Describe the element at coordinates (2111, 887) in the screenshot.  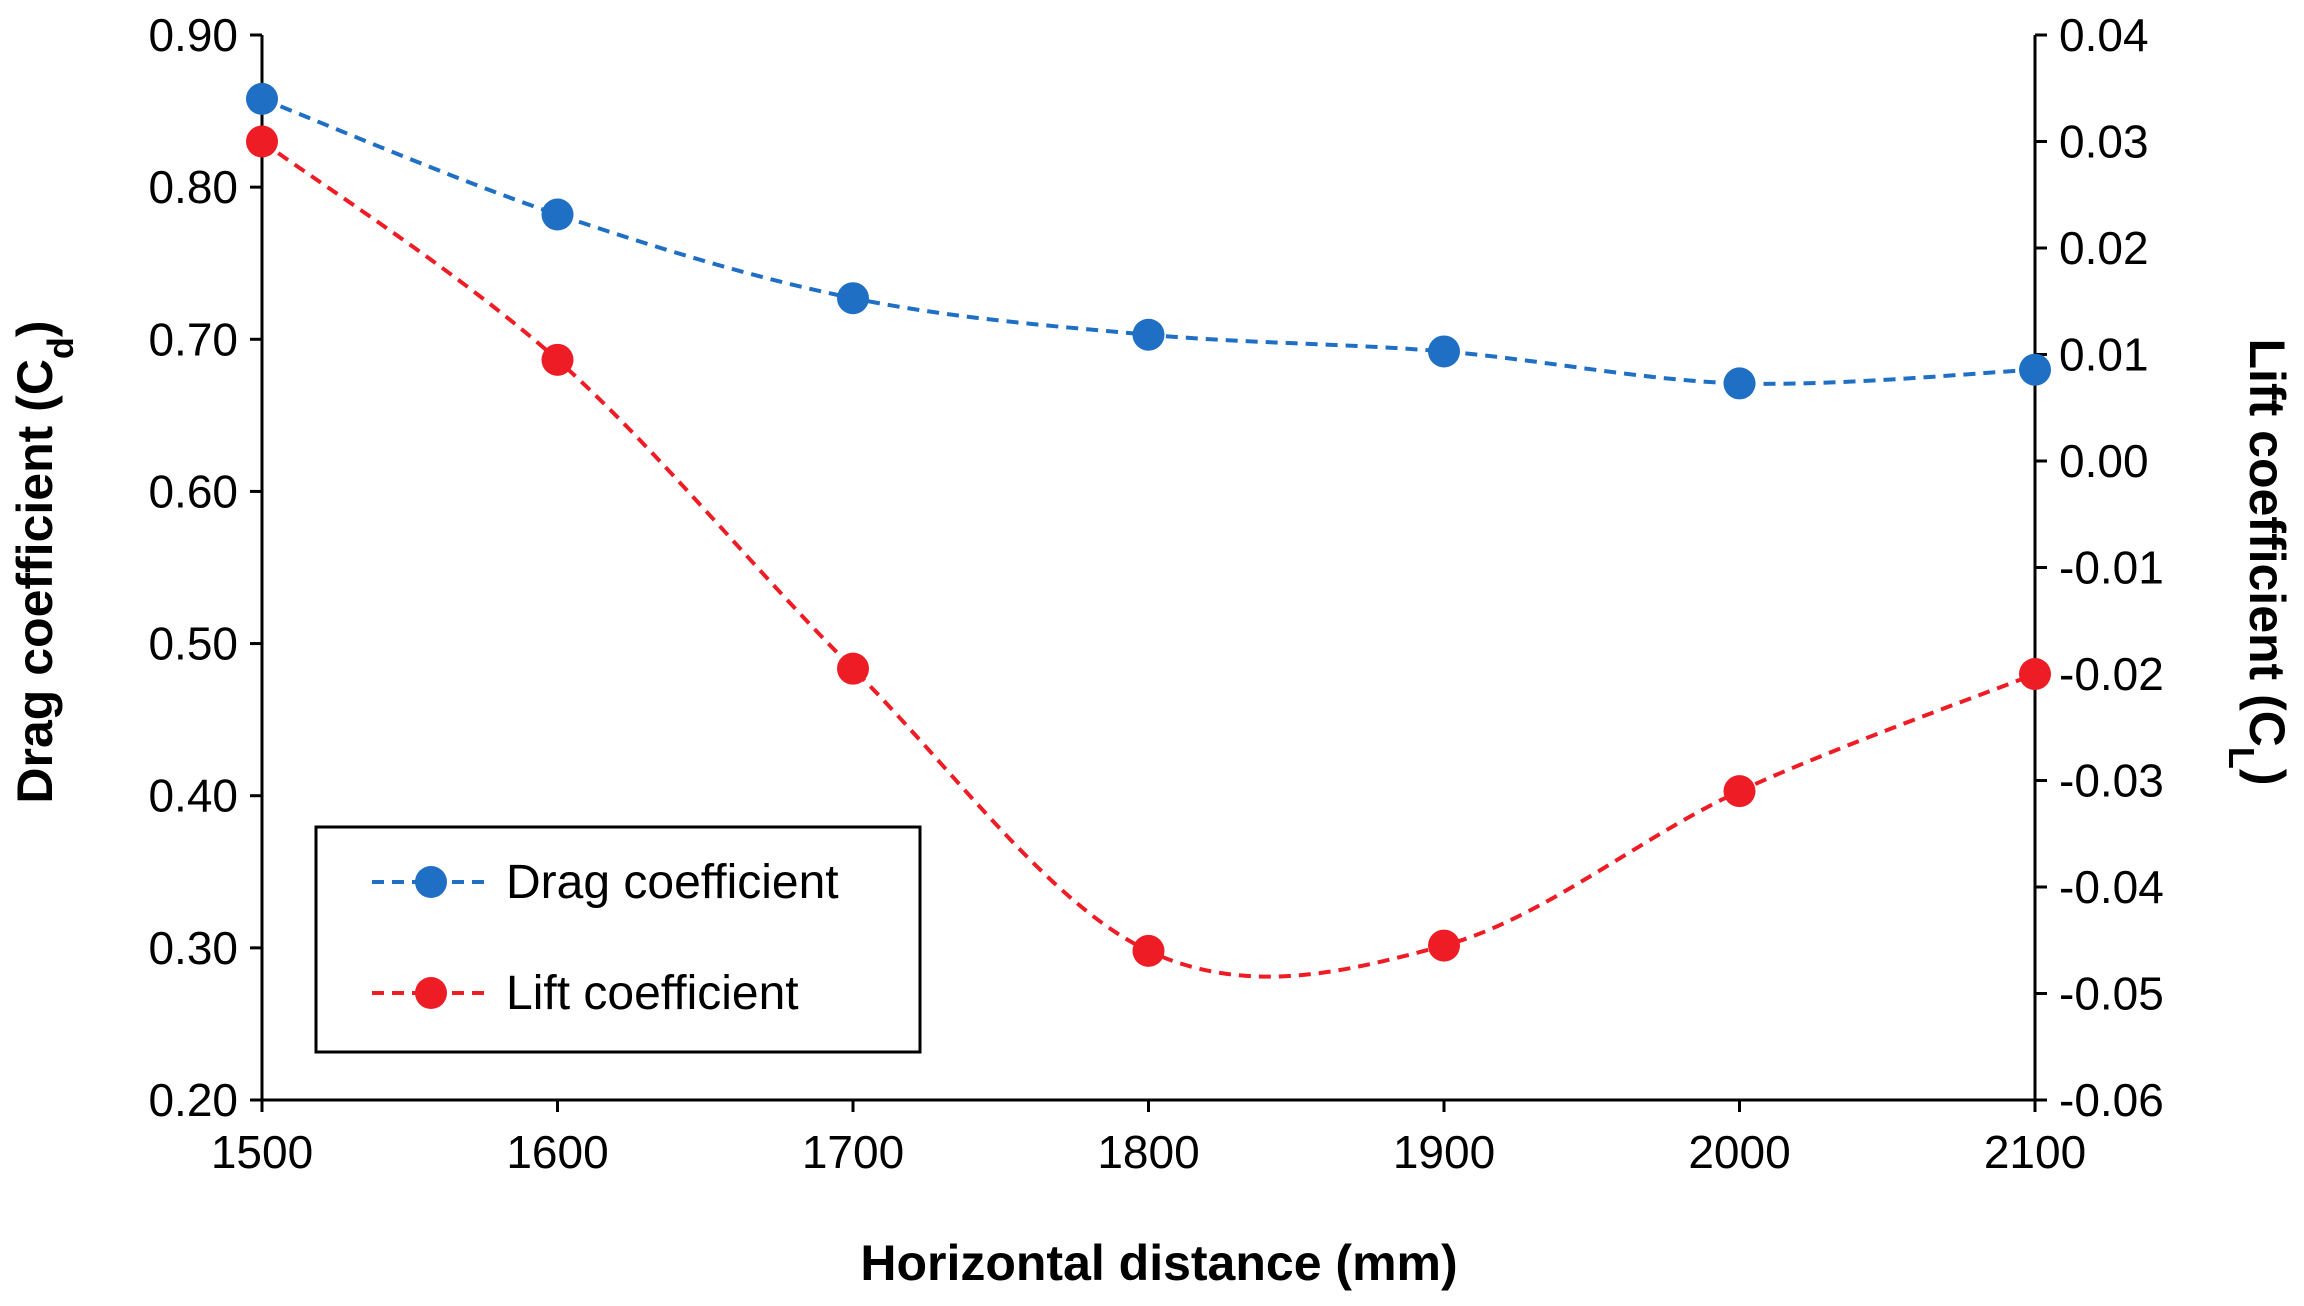
I see `y2-tick-label: -0.04` at that location.